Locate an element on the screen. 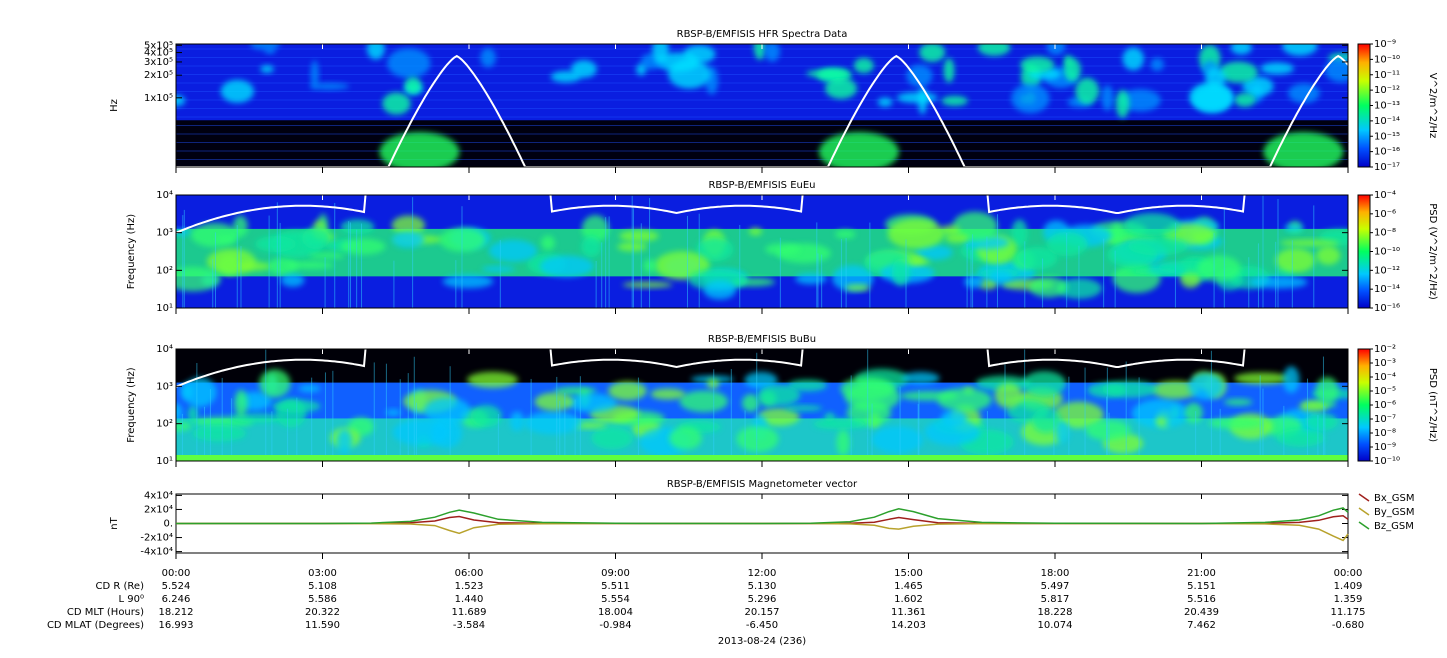  y-tick-label: 4x10⁴ is located at coordinates (158, 495).